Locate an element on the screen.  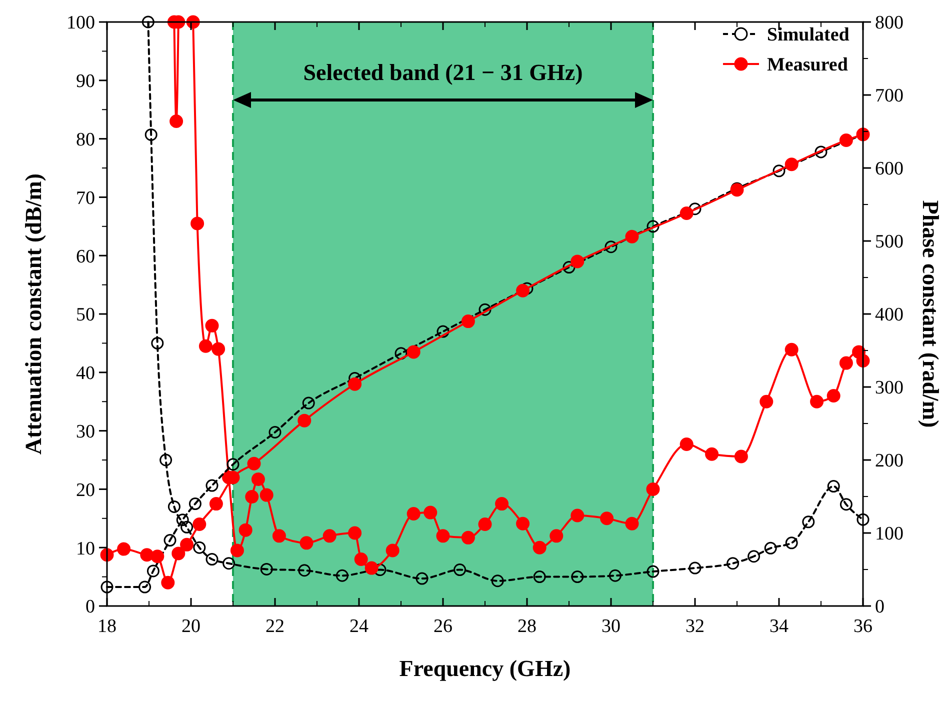
x-tick-label: 30 is located at coordinates (611, 626).